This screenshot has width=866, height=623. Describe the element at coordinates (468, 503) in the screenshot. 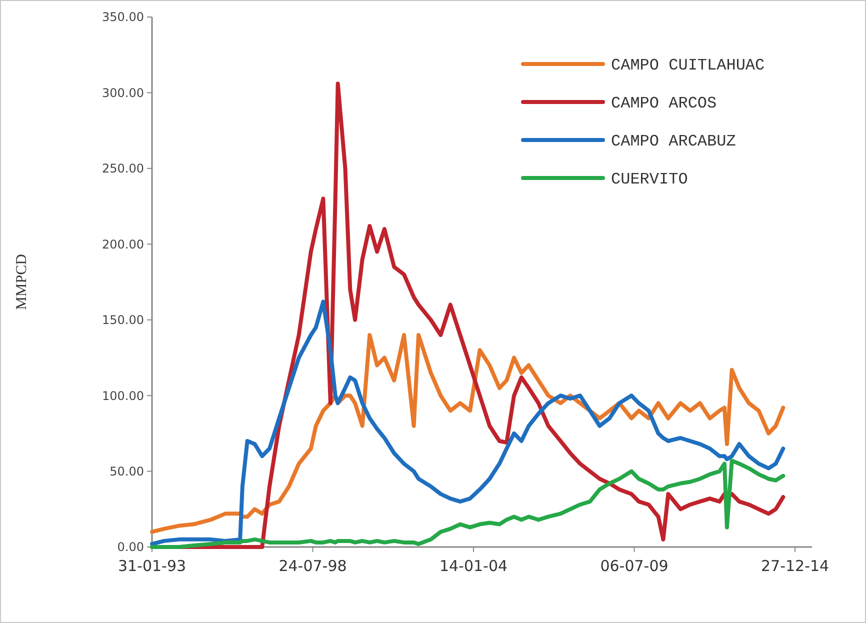

I see `line-series` at that location.